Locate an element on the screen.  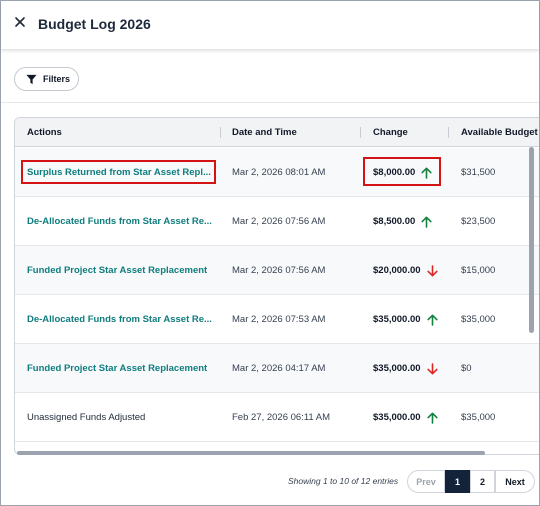
change-amount: $8,000.00 is located at coordinates (394, 172).